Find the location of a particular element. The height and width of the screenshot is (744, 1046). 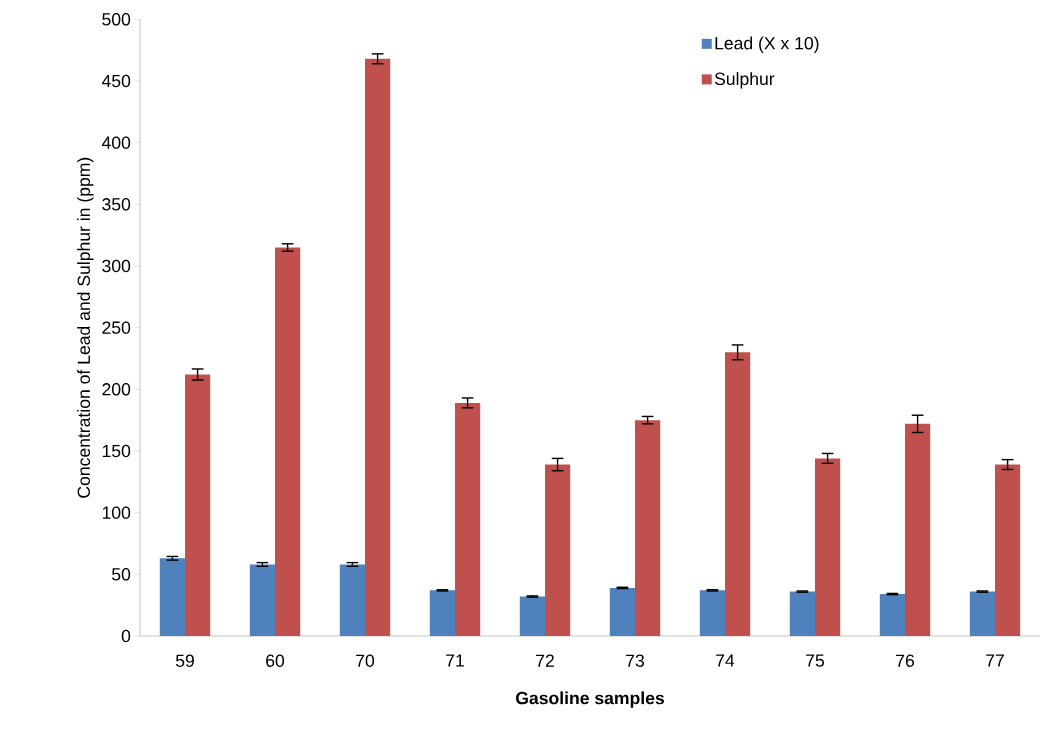

x-tick-label: 77 is located at coordinates (995, 660).